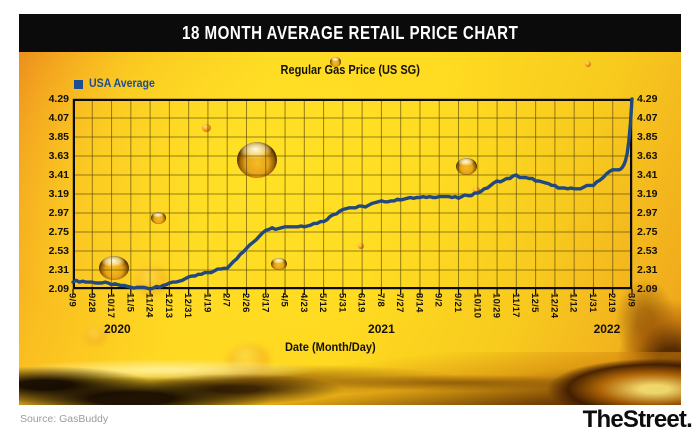 This screenshot has width=700, height=447. I want to click on x-tick-label: 10/29, so click(496, 306).